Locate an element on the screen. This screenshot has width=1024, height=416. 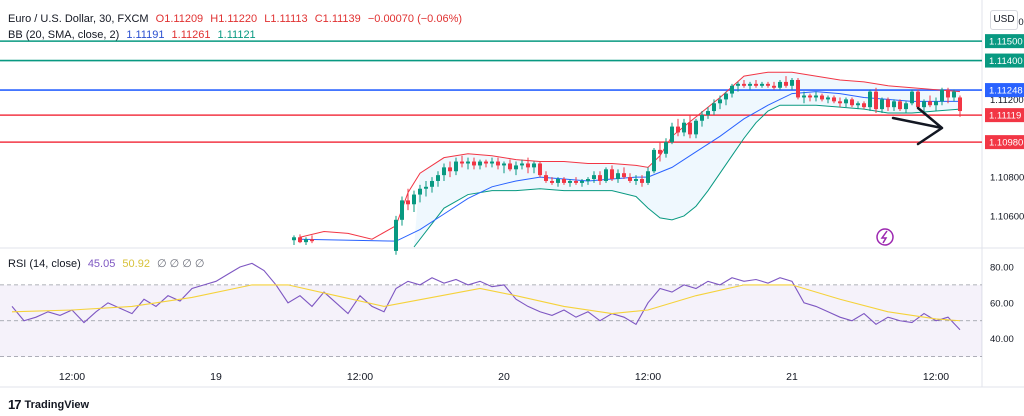
symbol-name: Euro / U.S. Dollar, 30, FXCM is located at coordinates (78, 19).